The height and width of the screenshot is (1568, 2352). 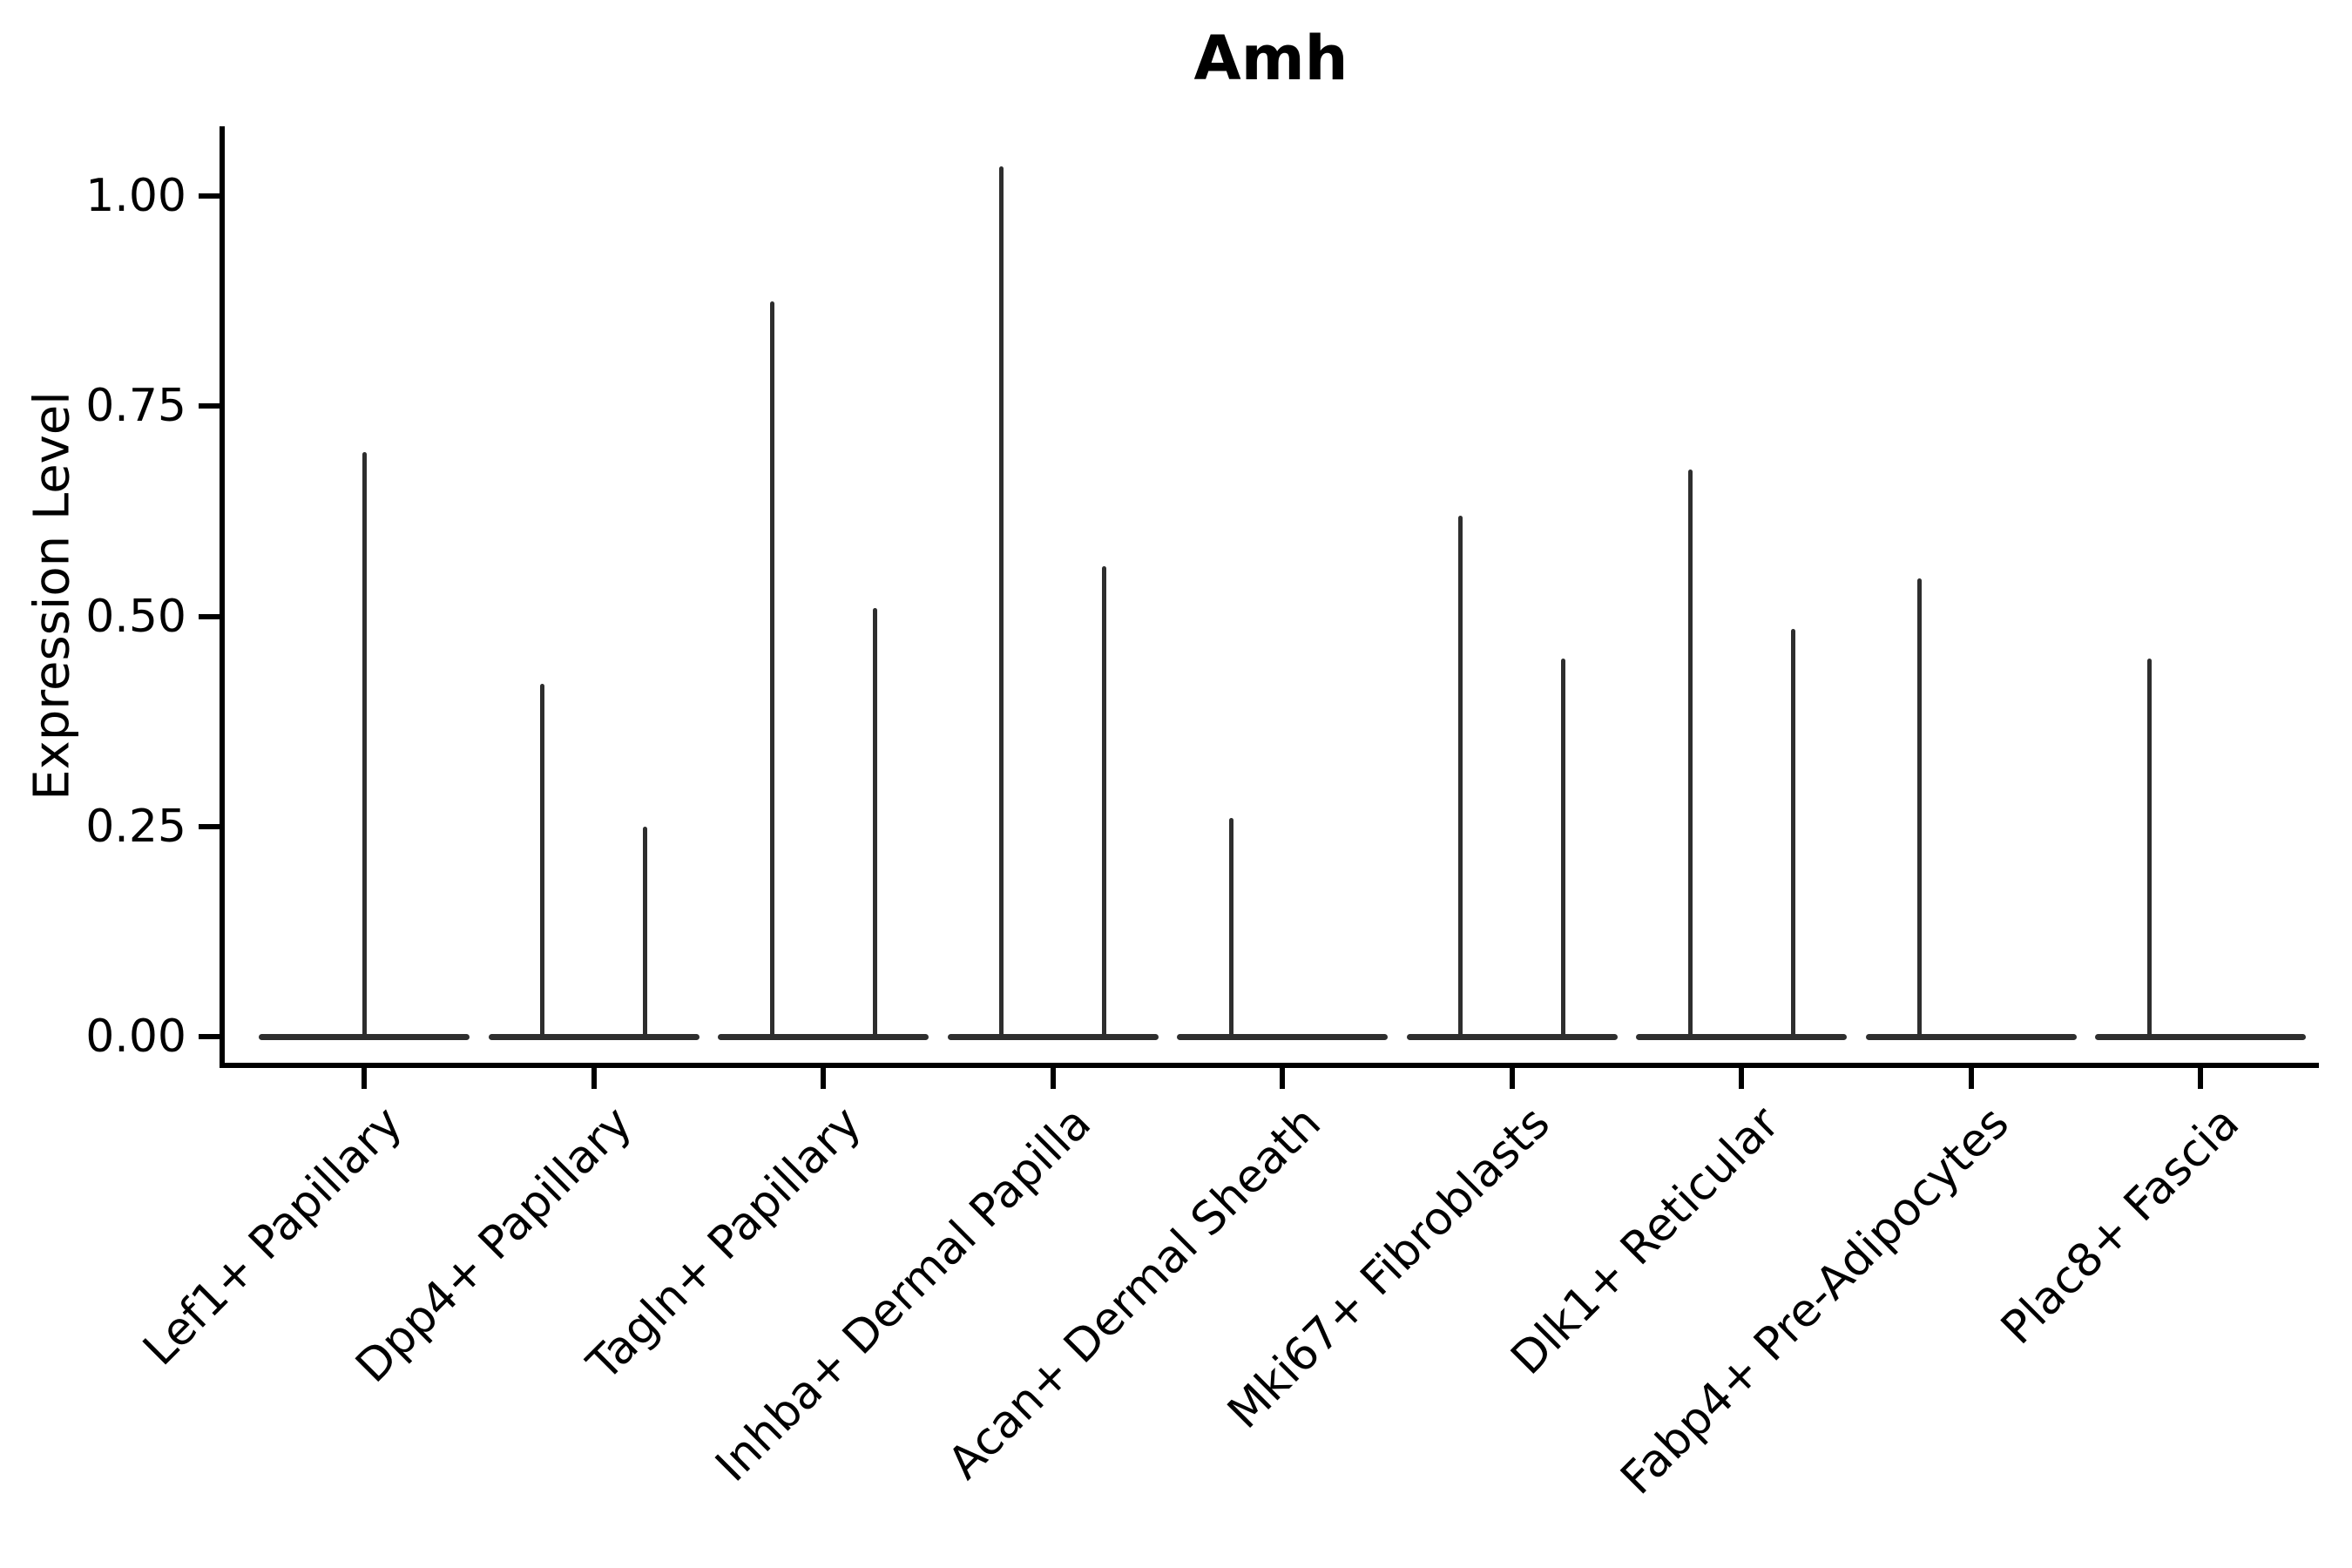 What do you see at coordinates (135, 196) in the screenshot?
I see `y-tick-label: 1.00` at bounding box center [135, 196].